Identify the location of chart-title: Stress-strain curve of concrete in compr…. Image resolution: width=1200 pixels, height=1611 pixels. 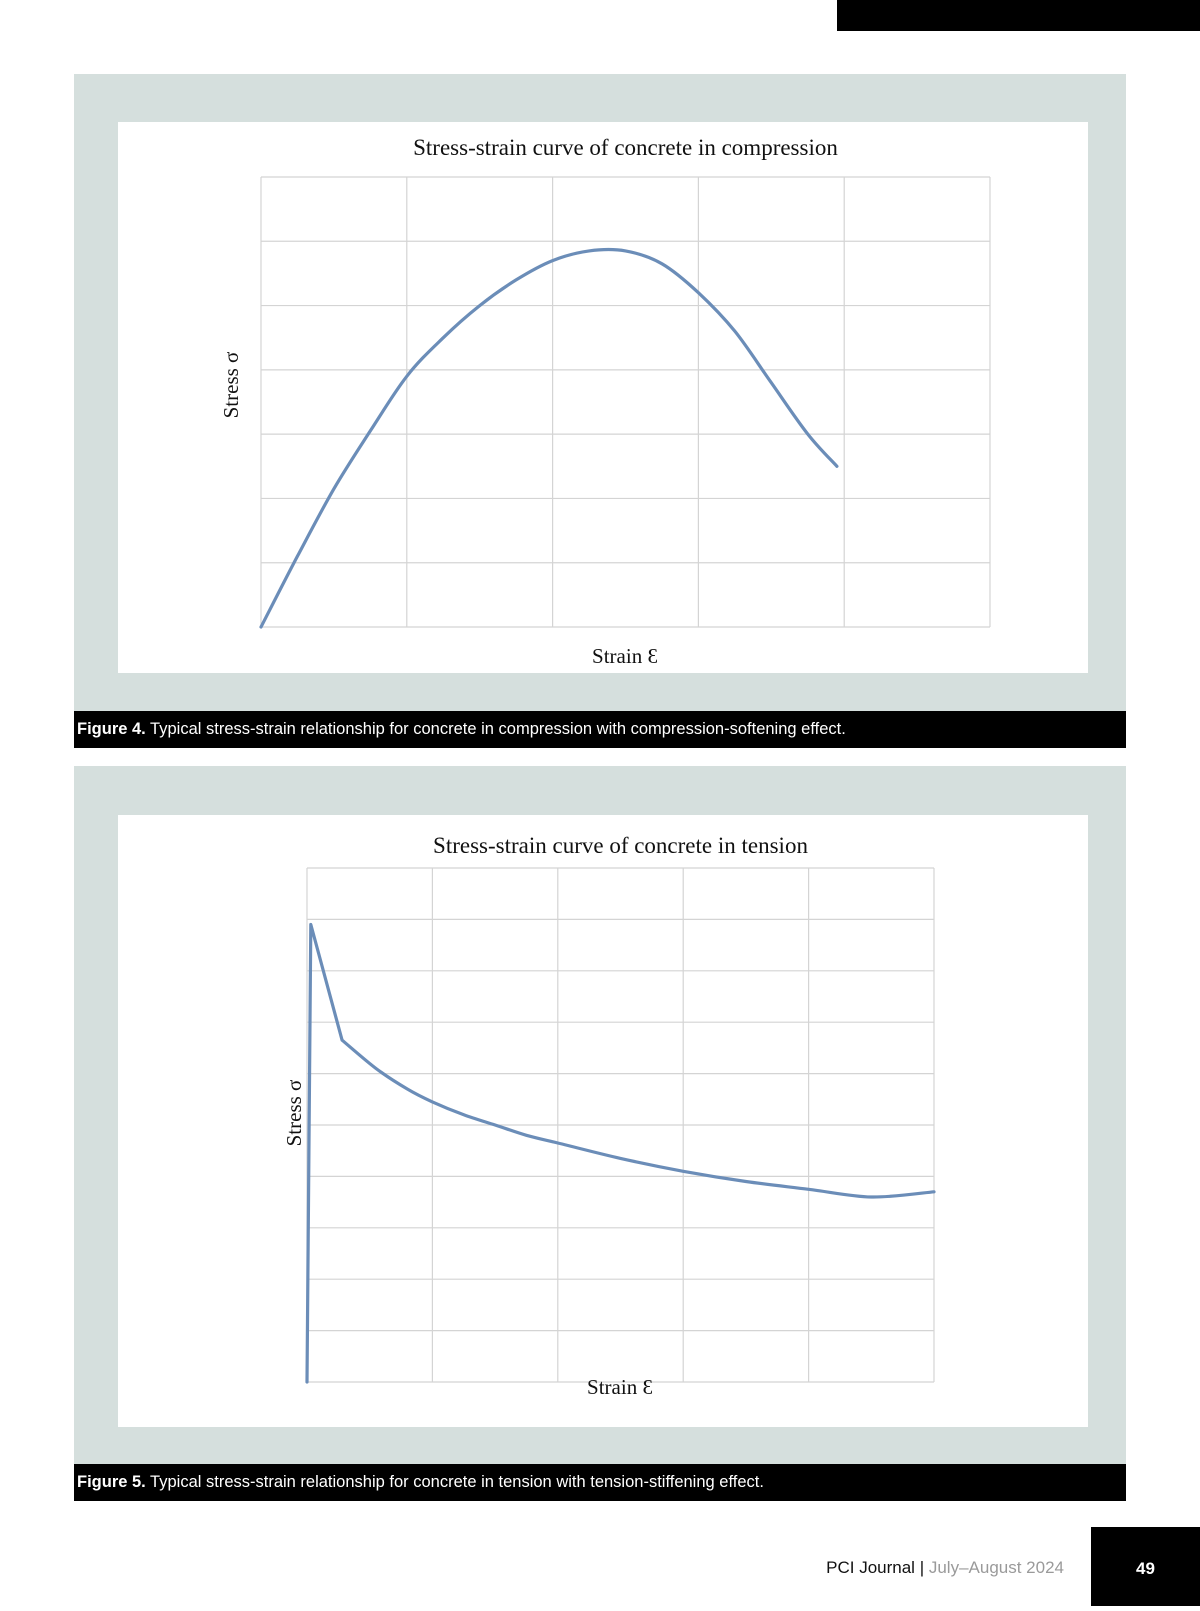
(625, 147).